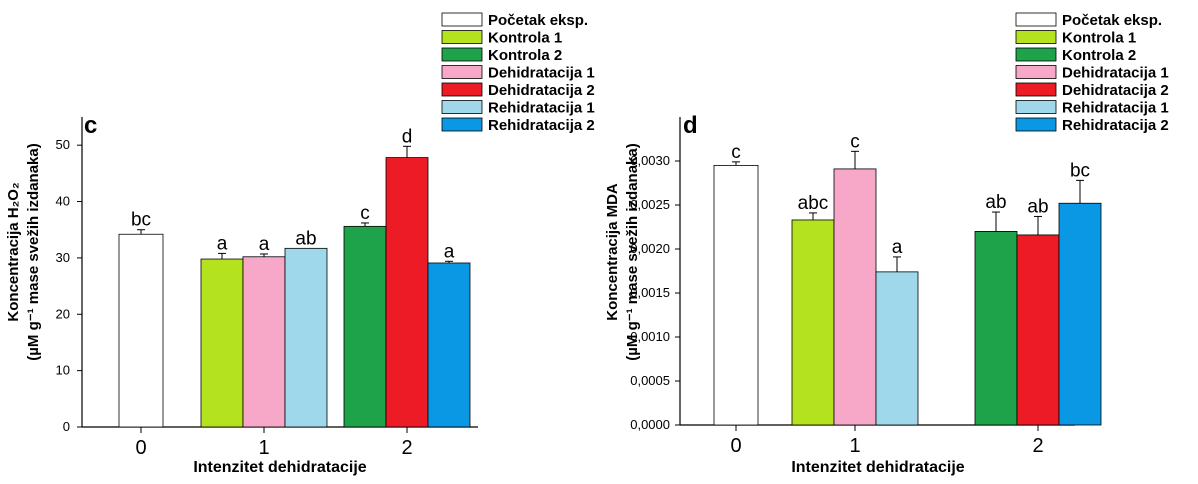 The width and height of the screenshot is (1198, 484). Describe the element at coordinates (90, 125) in the screenshot. I see `panel-label: c` at that location.